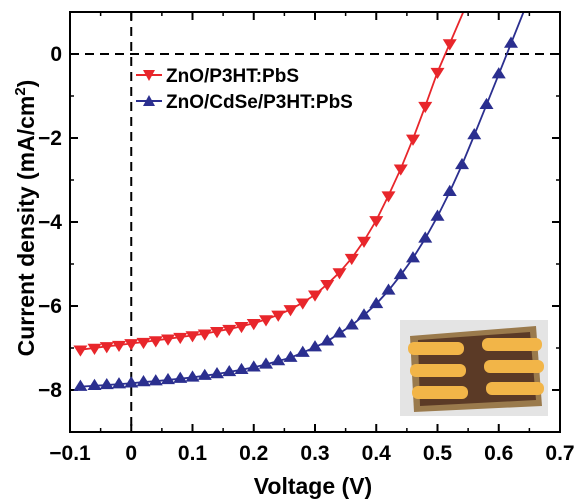 The height and width of the screenshot is (502, 584). Describe the element at coordinates (313, 486) in the screenshot. I see `x-axis-title: Voltage (V)` at that location.